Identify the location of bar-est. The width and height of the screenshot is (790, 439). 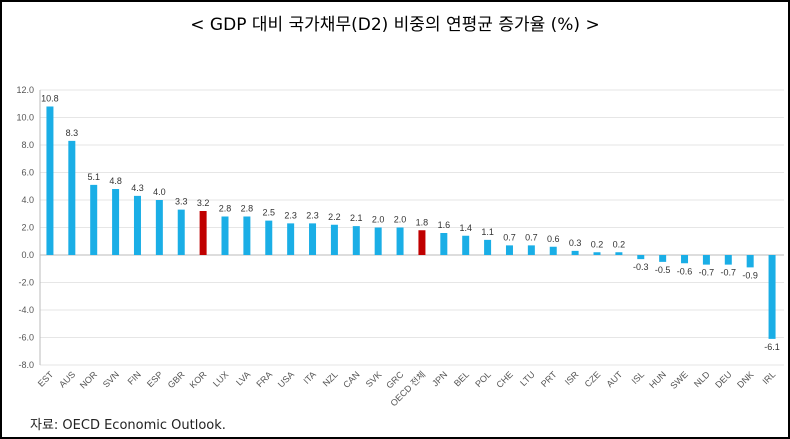
(50, 180).